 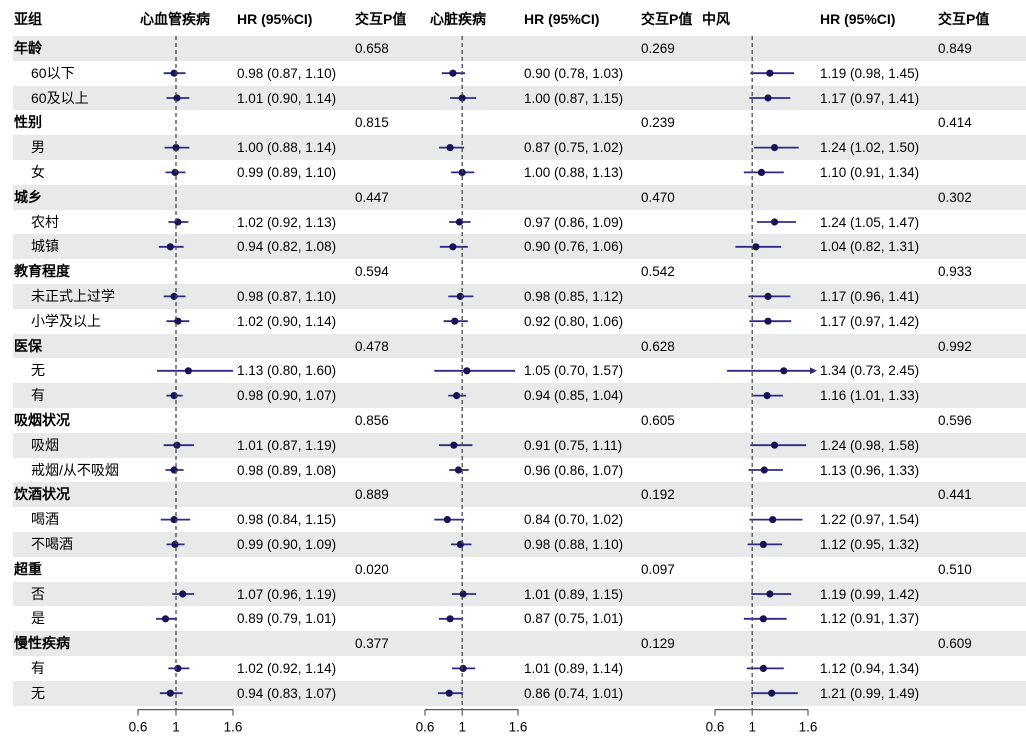 What do you see at coordinates (574, 693) in the screenshot?
I see `hr-ci-value: 0.86 (0.74, 1.01)` at bounding box center [574, 693].